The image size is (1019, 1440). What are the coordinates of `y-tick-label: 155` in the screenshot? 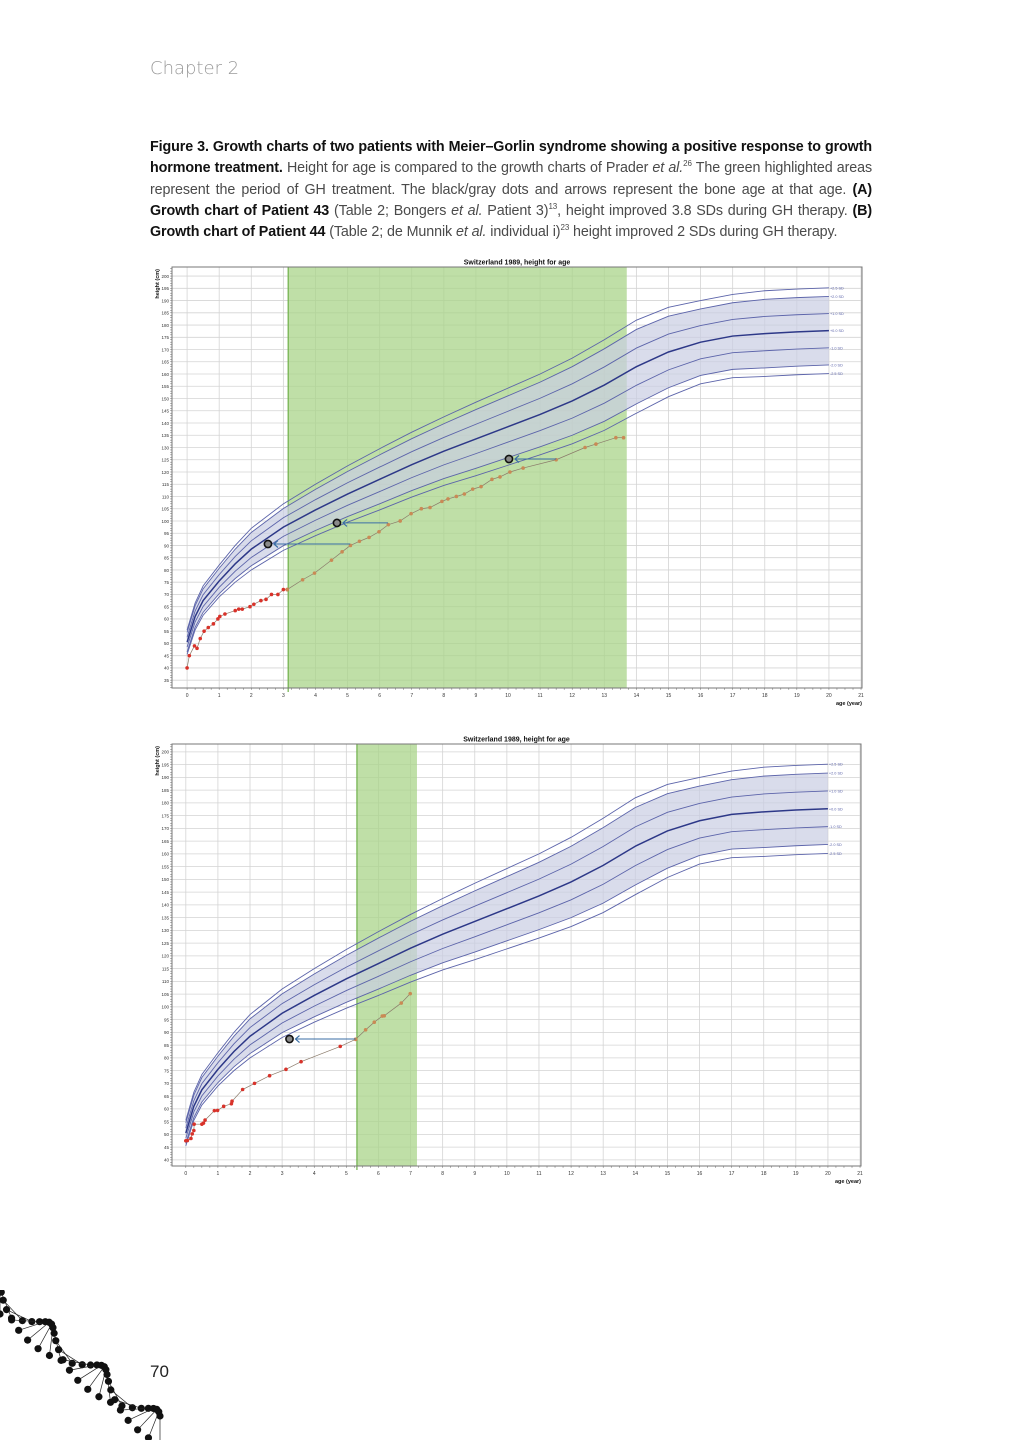 It's located at (165, 866).